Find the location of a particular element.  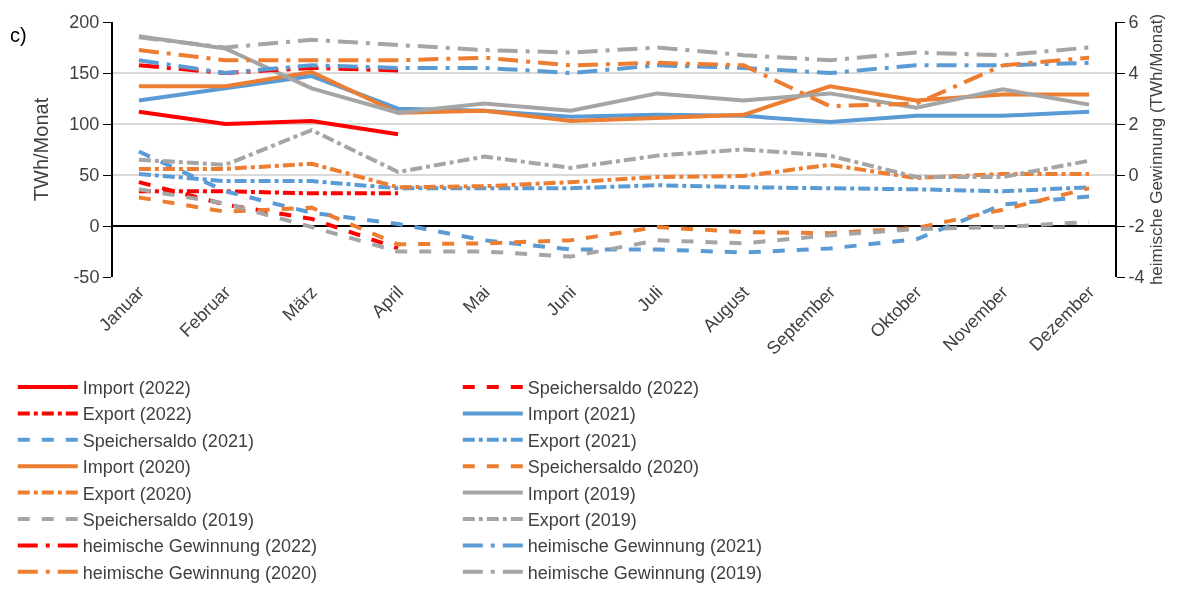

legend-label: Export (2022) is located at coordinates (137, 414).